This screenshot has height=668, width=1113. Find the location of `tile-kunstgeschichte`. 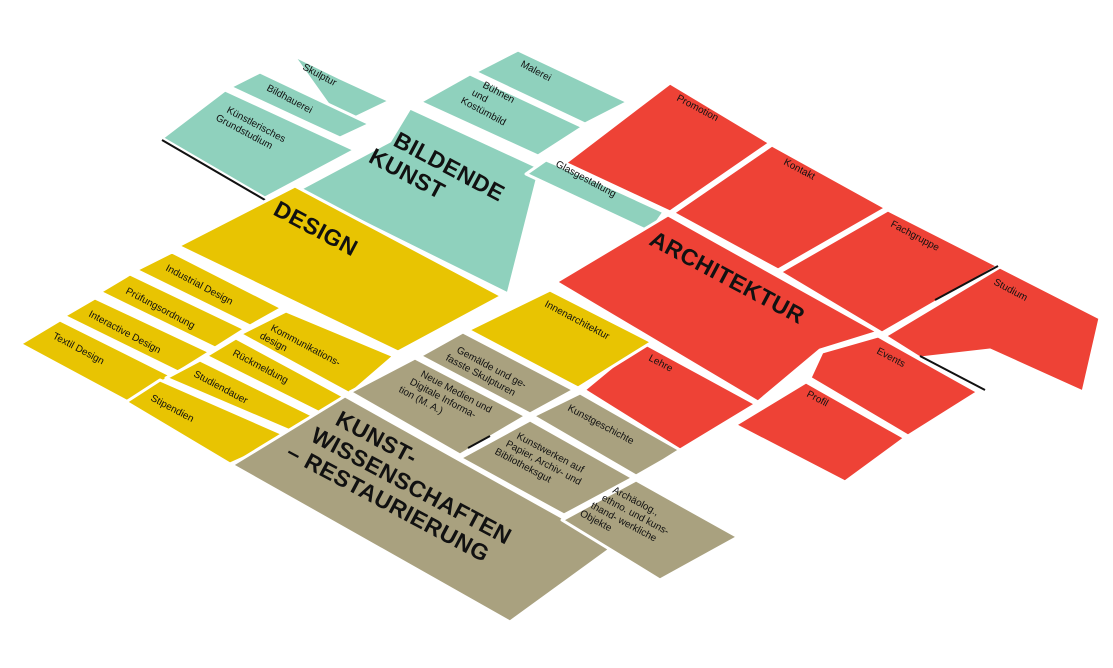

tile-kunstgeschichte is located at coordinates (606, 434).